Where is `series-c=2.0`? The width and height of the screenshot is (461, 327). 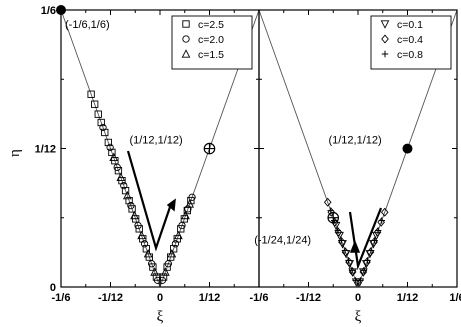 series-c=2.0 is located at coordinates (147, 204).